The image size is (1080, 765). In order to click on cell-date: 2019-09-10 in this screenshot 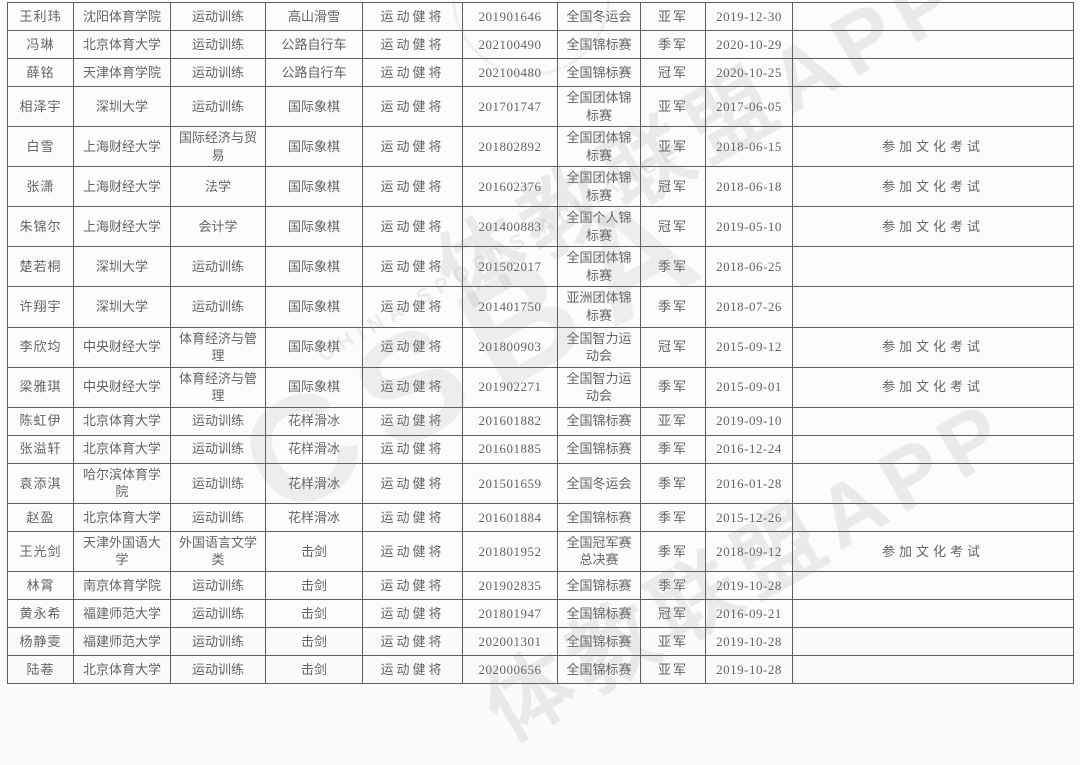, I will do `click(749, 421)`.